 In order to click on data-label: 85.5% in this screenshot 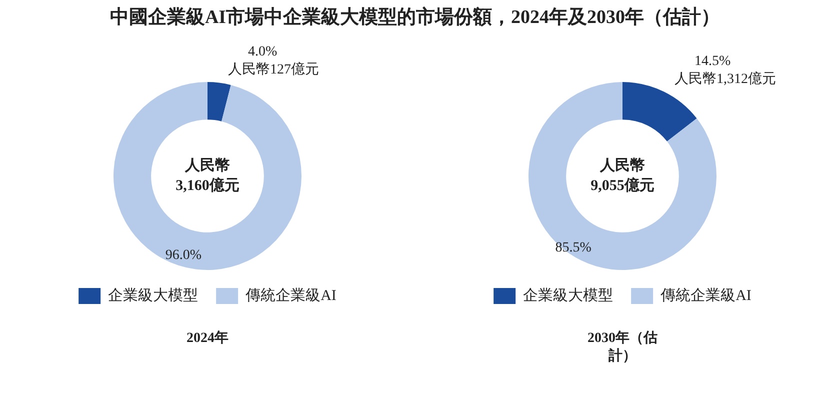, I will do `click(573, 248)`.